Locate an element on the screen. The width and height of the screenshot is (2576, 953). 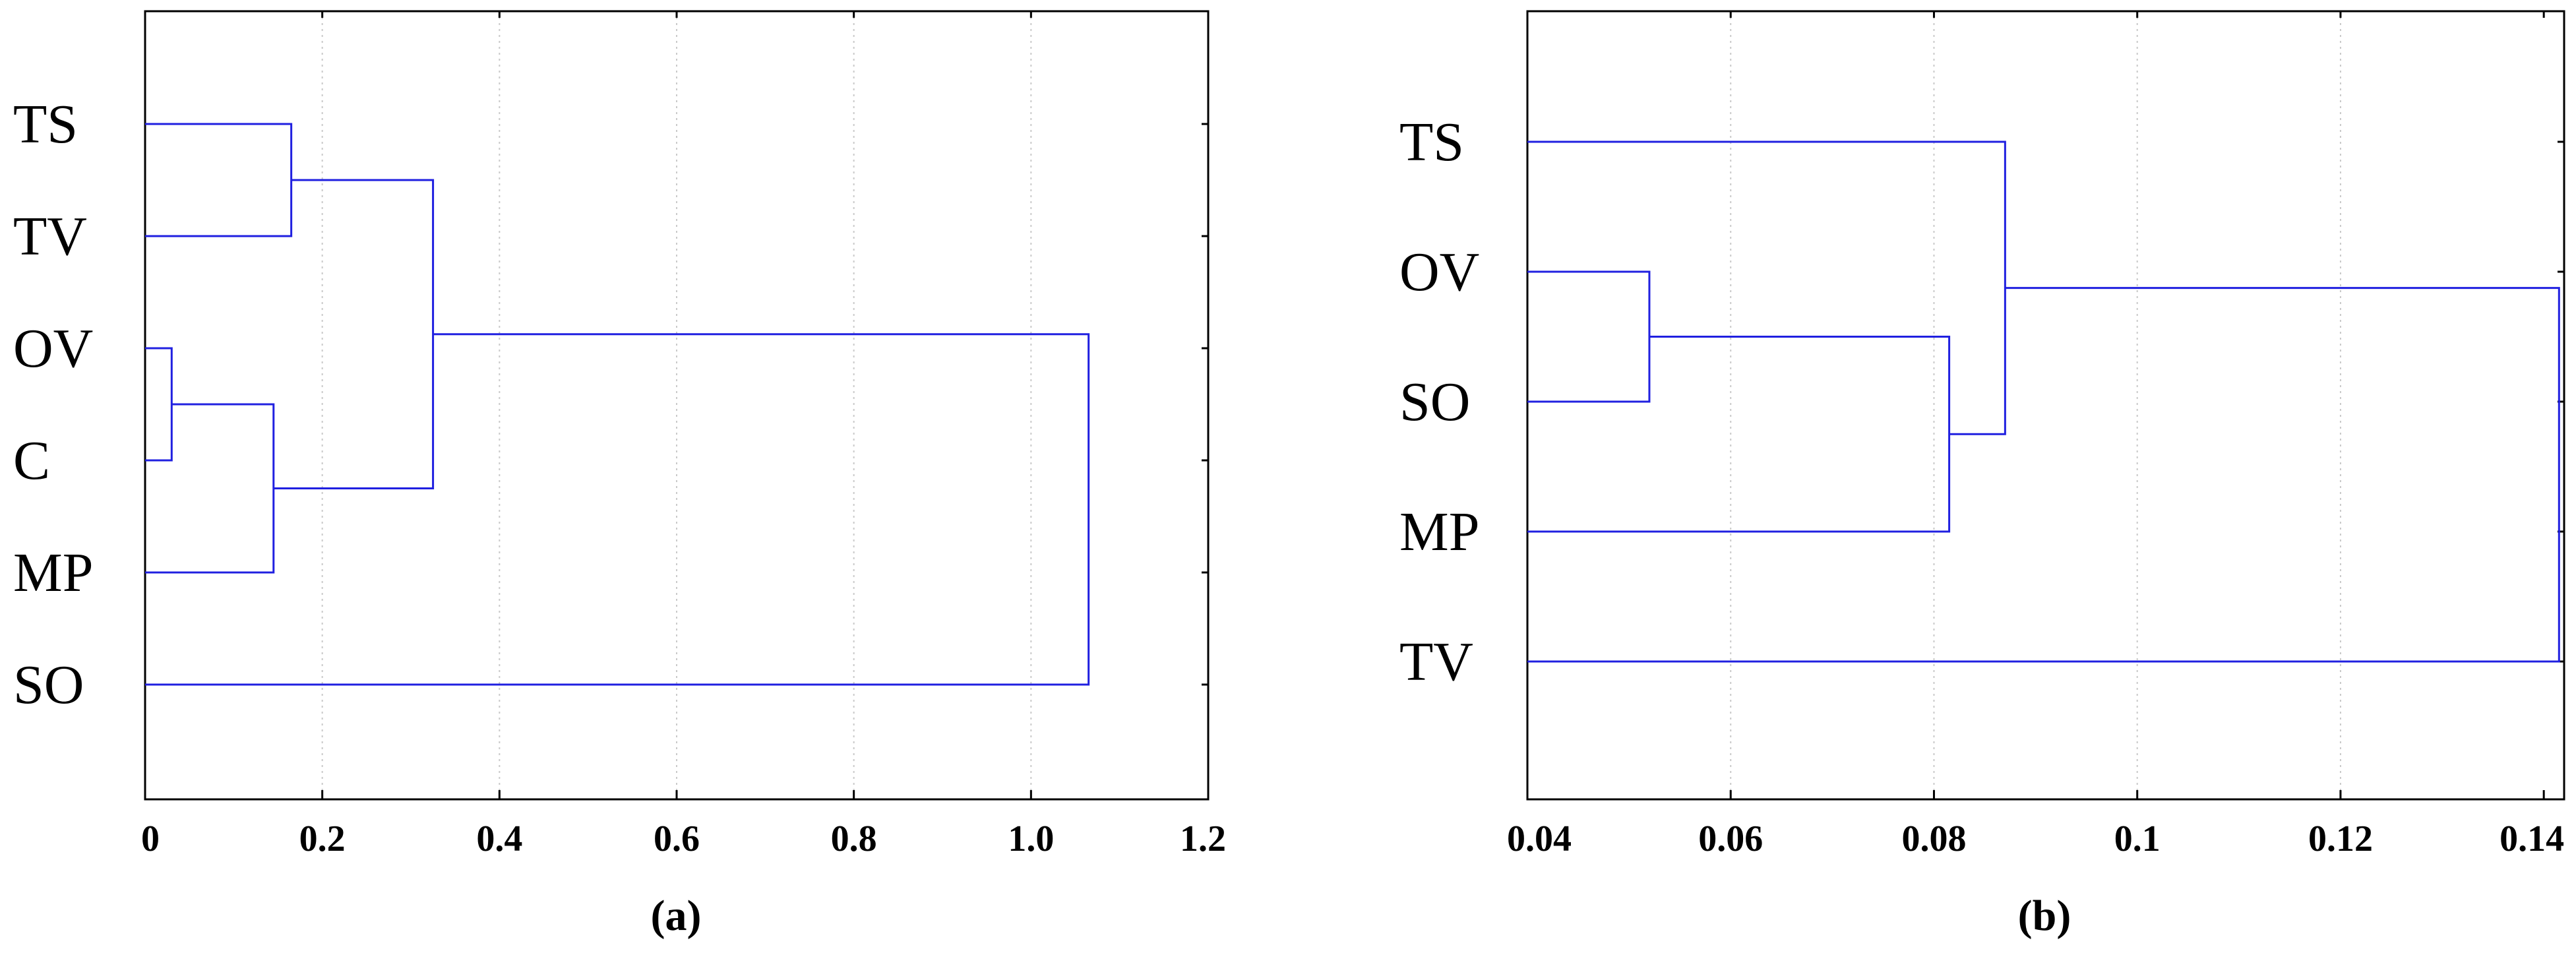
x-tick-label: 0.4 is located at coordinates (499, 838).